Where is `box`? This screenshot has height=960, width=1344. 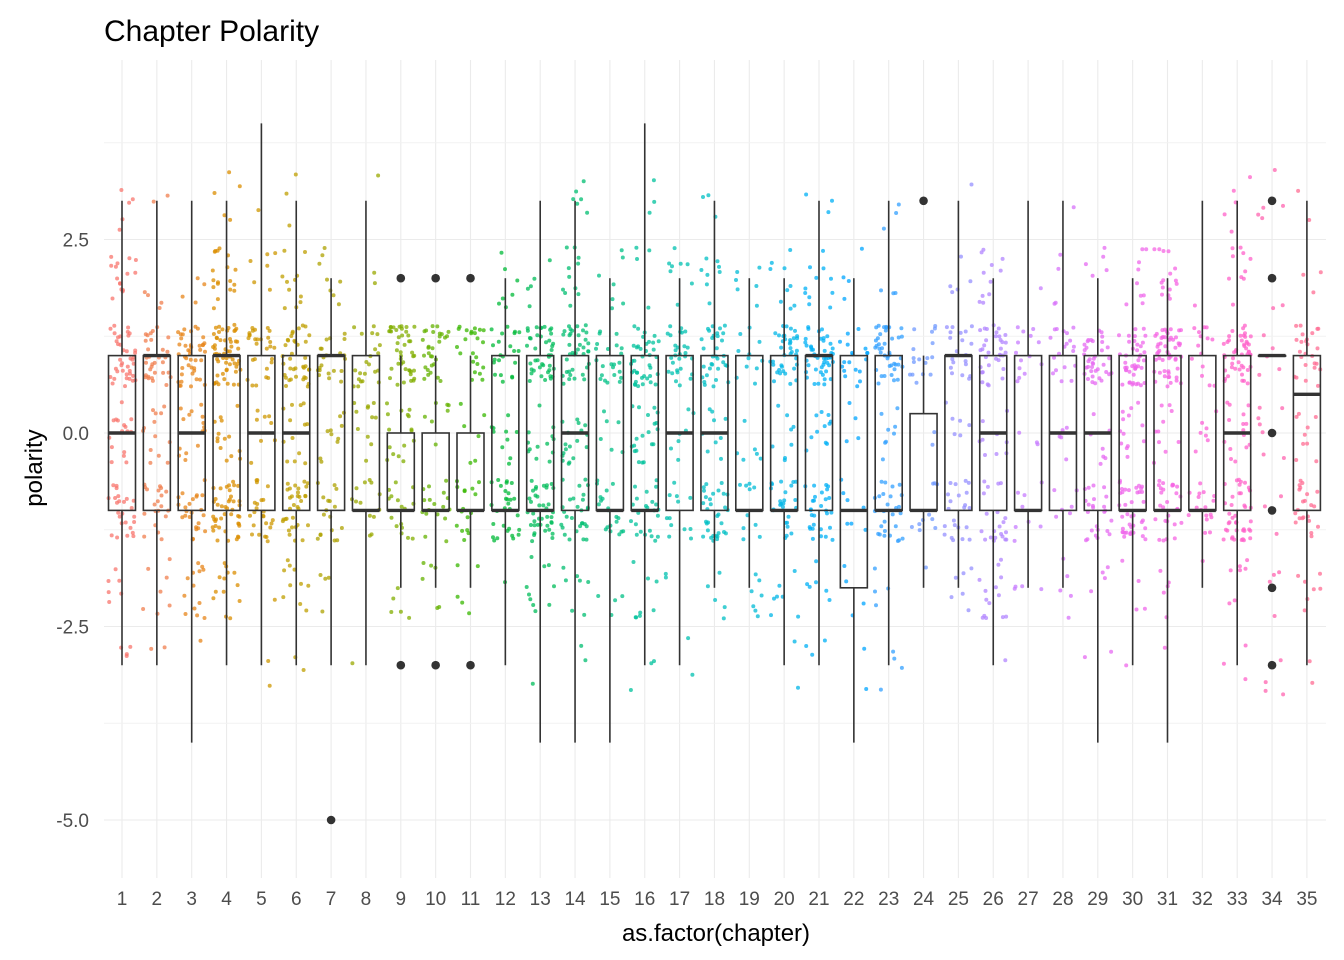
box is located at coordinates (1307, 433).